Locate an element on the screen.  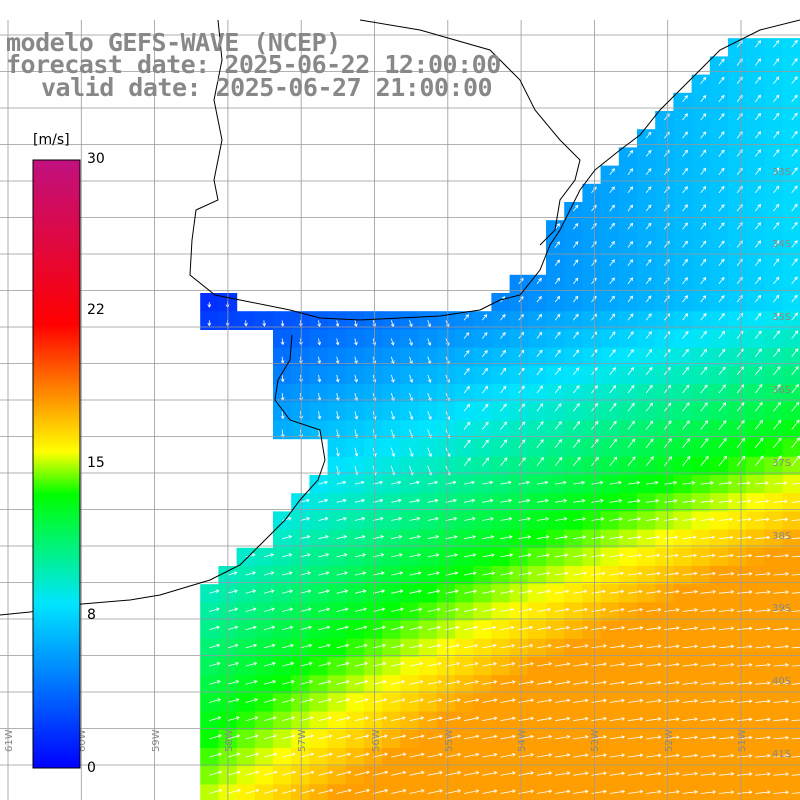
longitude-label: 53W is located at coordinates (595, 740).